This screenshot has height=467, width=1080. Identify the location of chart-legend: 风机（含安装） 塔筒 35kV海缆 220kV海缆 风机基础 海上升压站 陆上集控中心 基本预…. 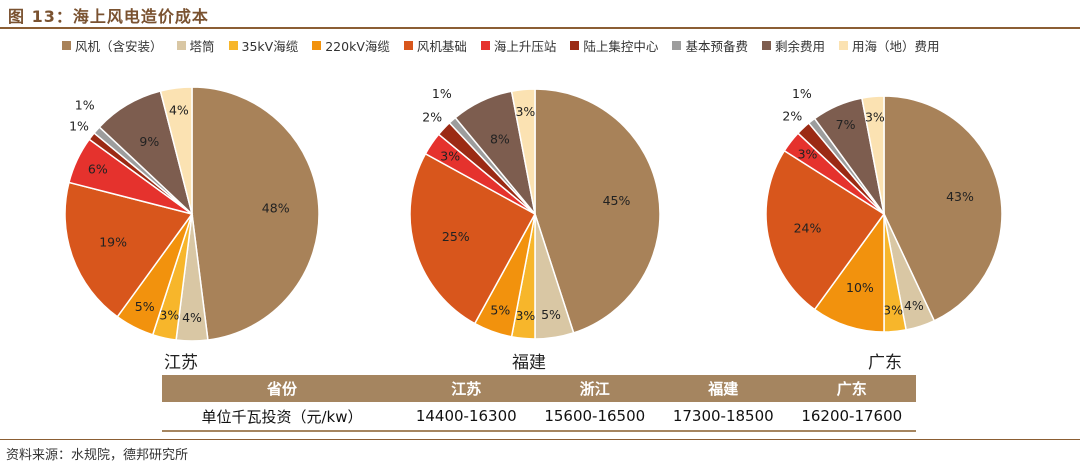
(500, 45).